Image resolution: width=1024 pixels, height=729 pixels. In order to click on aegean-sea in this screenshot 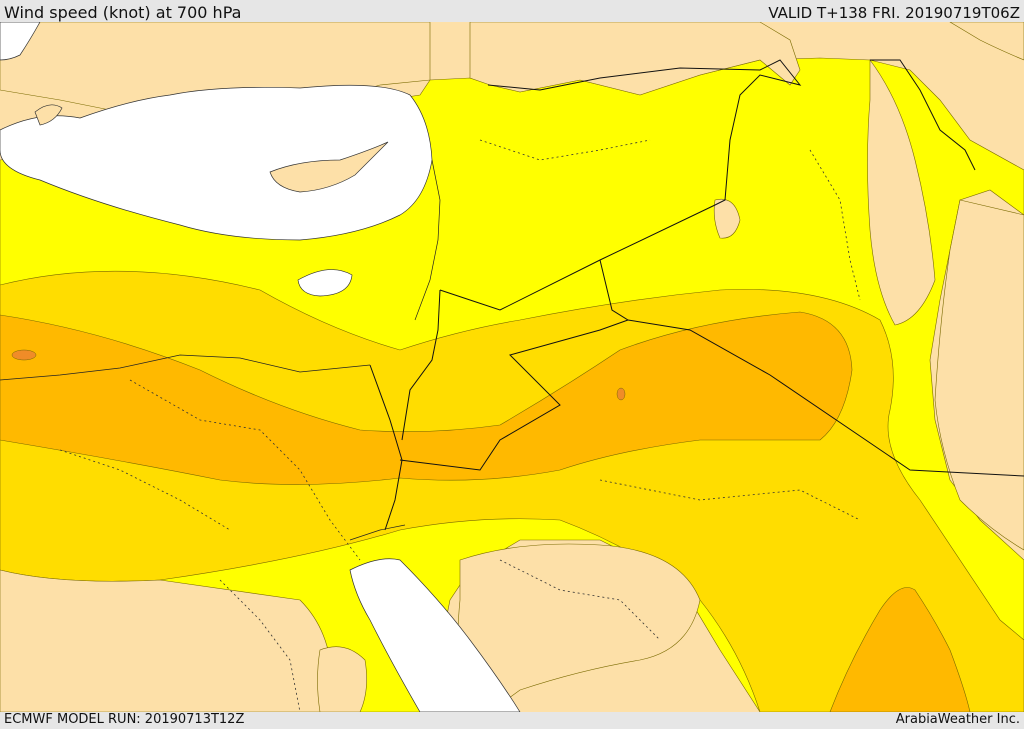, I will do `click(20, 41)`.